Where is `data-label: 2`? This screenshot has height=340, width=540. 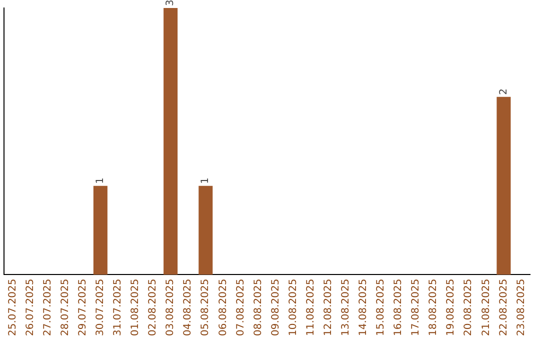 data-label: 2 is located at coordinates (504, 91).